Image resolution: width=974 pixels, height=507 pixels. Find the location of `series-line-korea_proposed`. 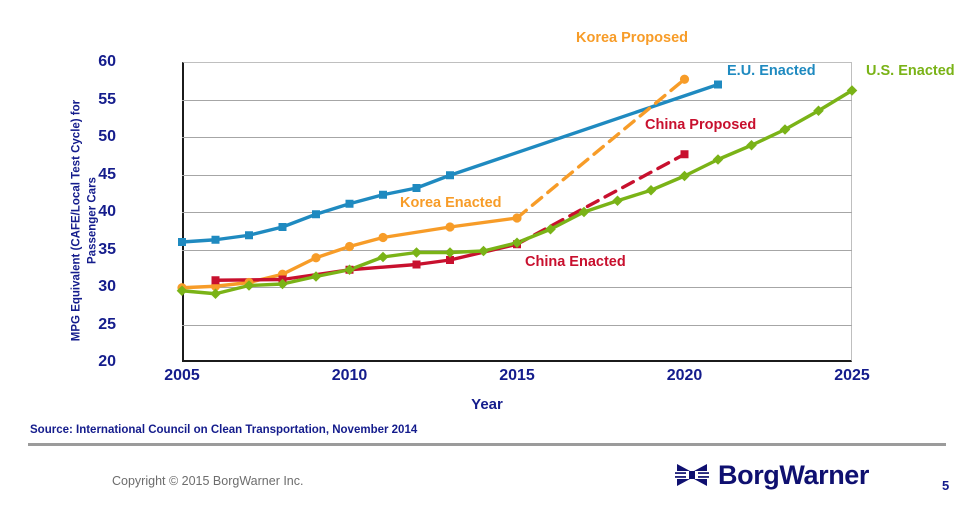

series-line-korea_proposed is located at coordinates (601, 148).